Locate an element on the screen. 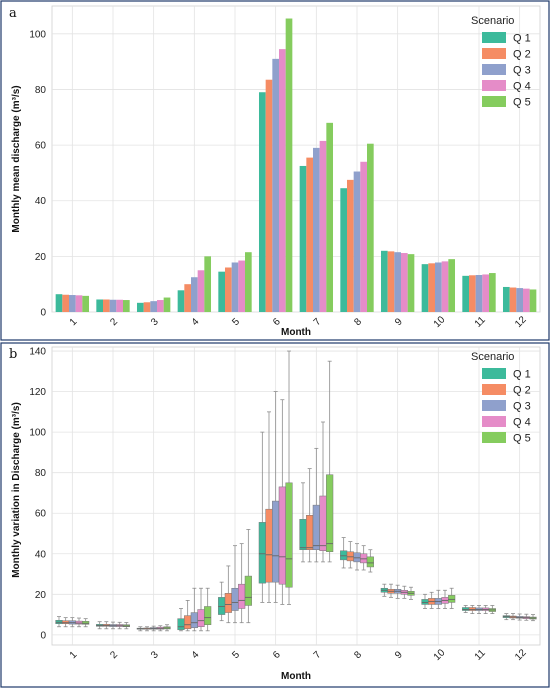 This screenshot has height=689, width=550. y-tick-label: 80 is located at coordinates (41, 90).